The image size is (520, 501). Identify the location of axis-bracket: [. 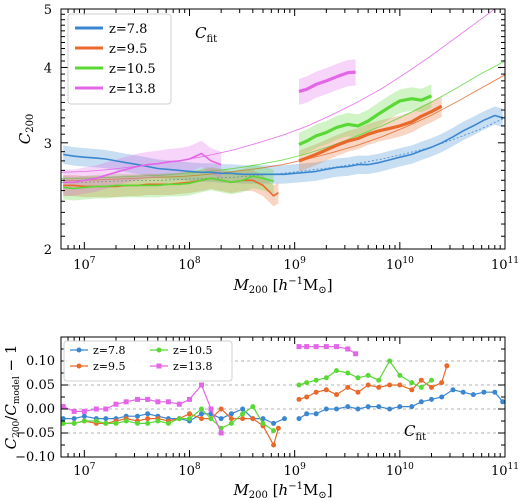
(273, 490).